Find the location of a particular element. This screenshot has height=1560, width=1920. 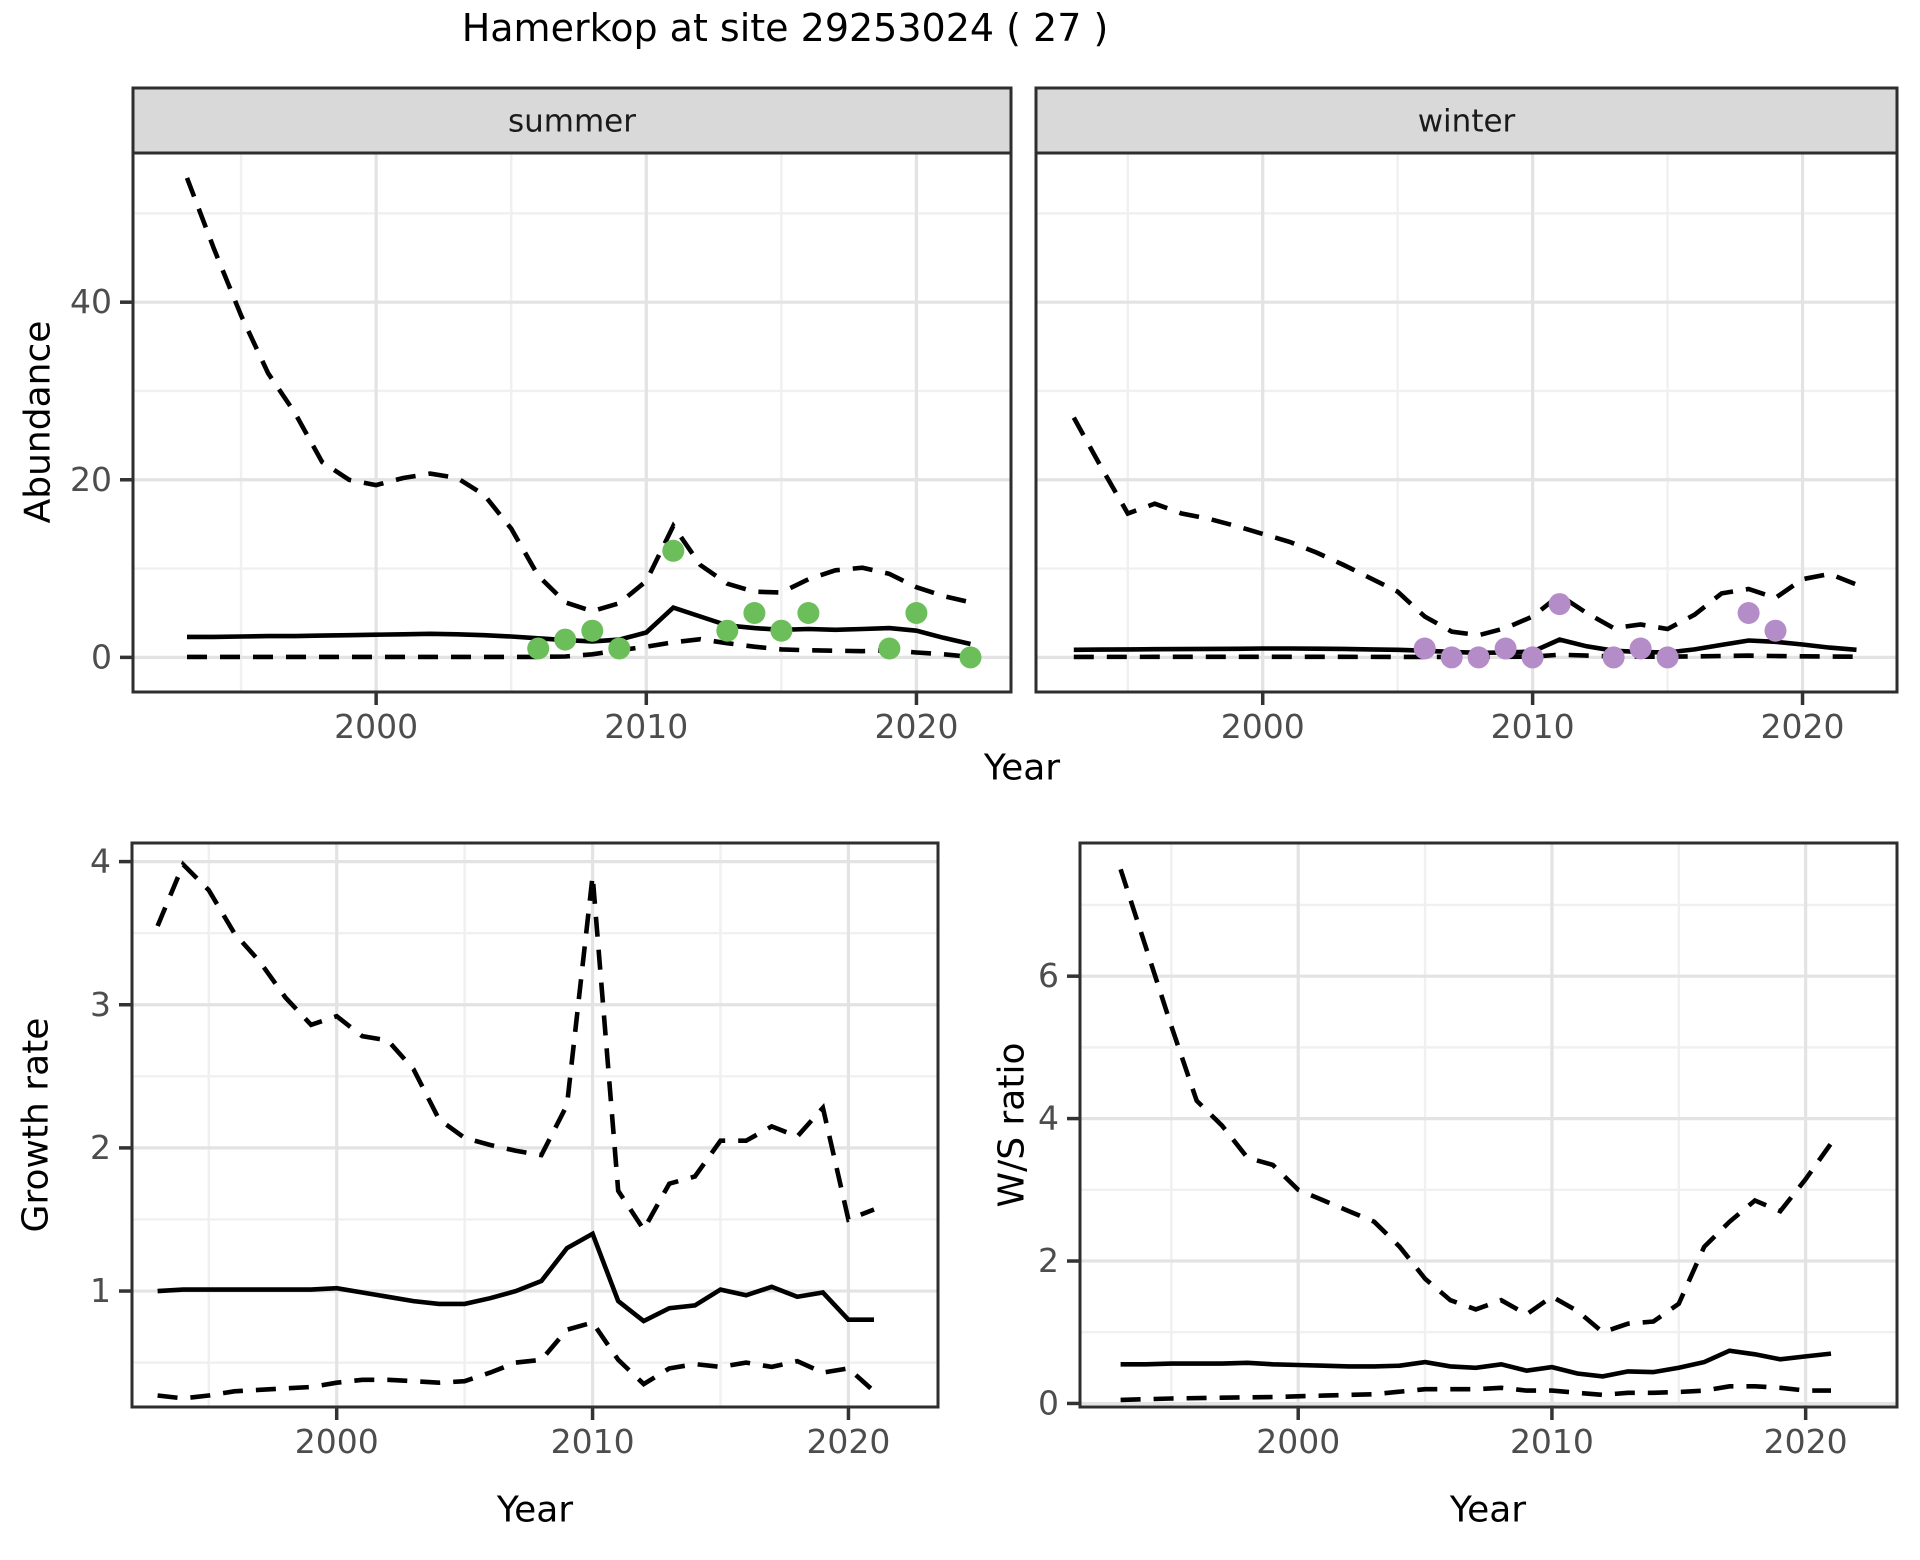

y-tick-label: 6 is located at coordinates (1048, 975).